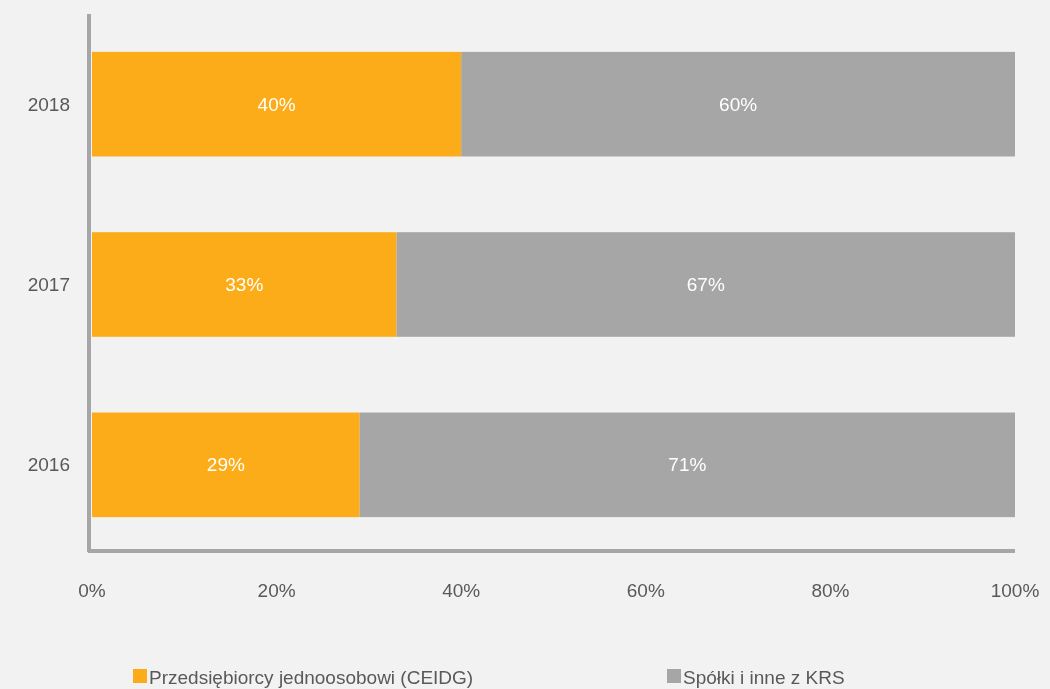 The width and height of the screenshot is (1050, 689). What do you see at coordinates (48, 465) in the screenshot?
I see `y-tick-label: 2016` at bounding box center [48, 465].